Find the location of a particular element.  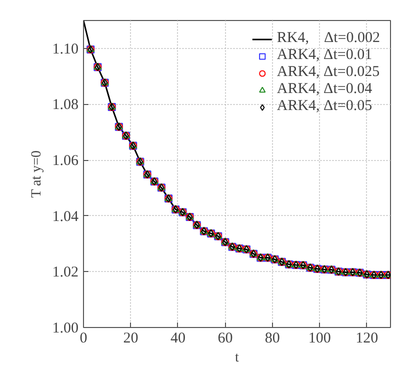

x-tick-label: 100 is located at coordinates (319, 338).